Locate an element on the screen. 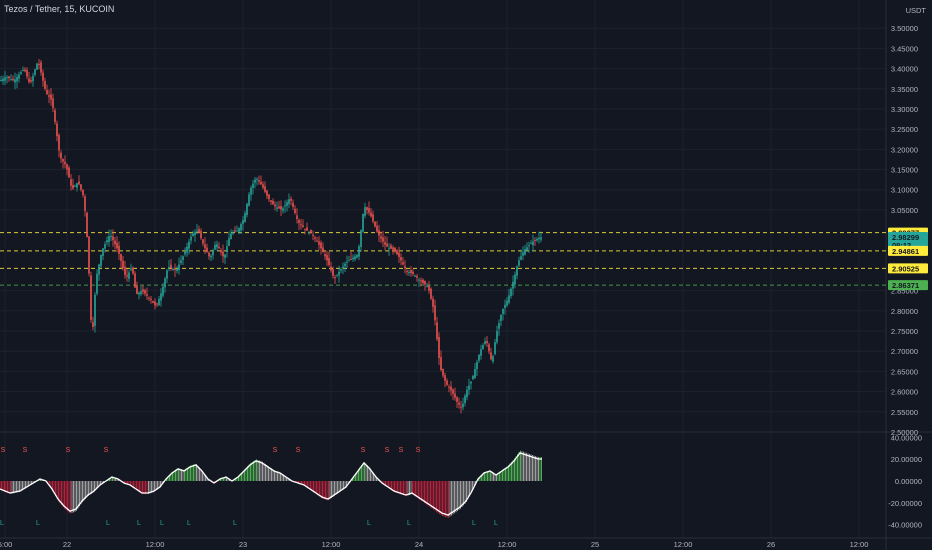  currency-label: USDT is located at coordinates (916, 10).